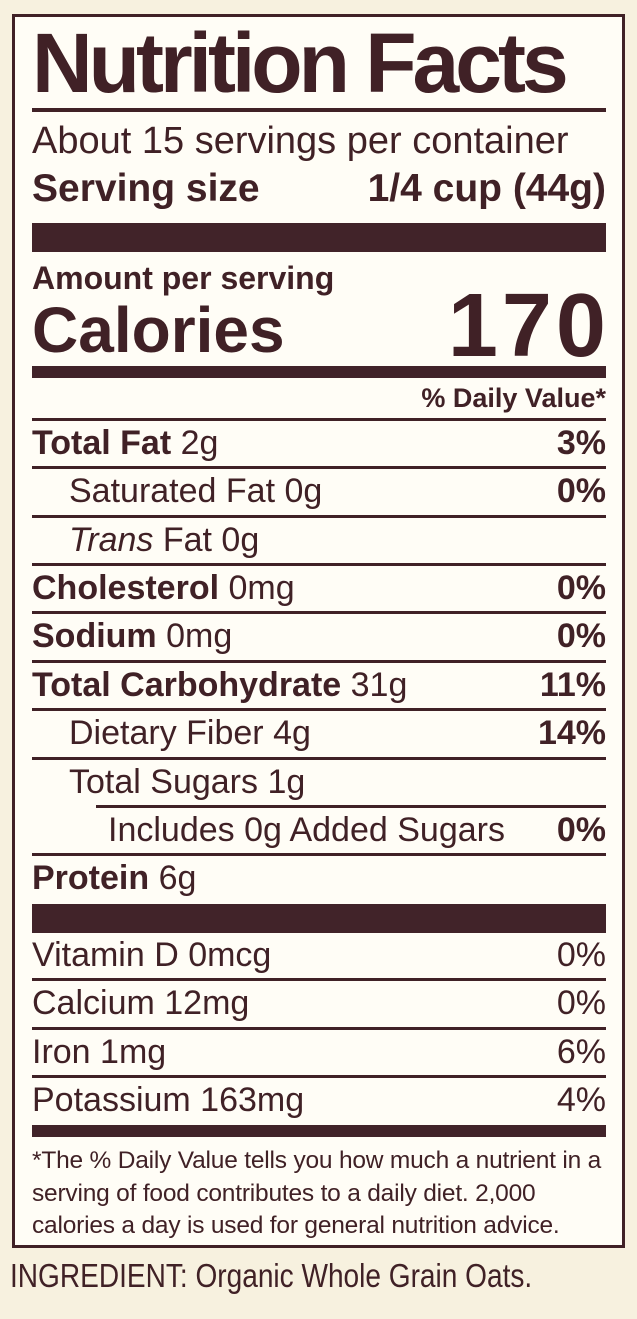 This screenshot has width=637, height=1319. What do you see at coordinates (319, 878) in the screenshot?
I see `nutrient-row: Protein 6g` at bounding box center [319, 878].